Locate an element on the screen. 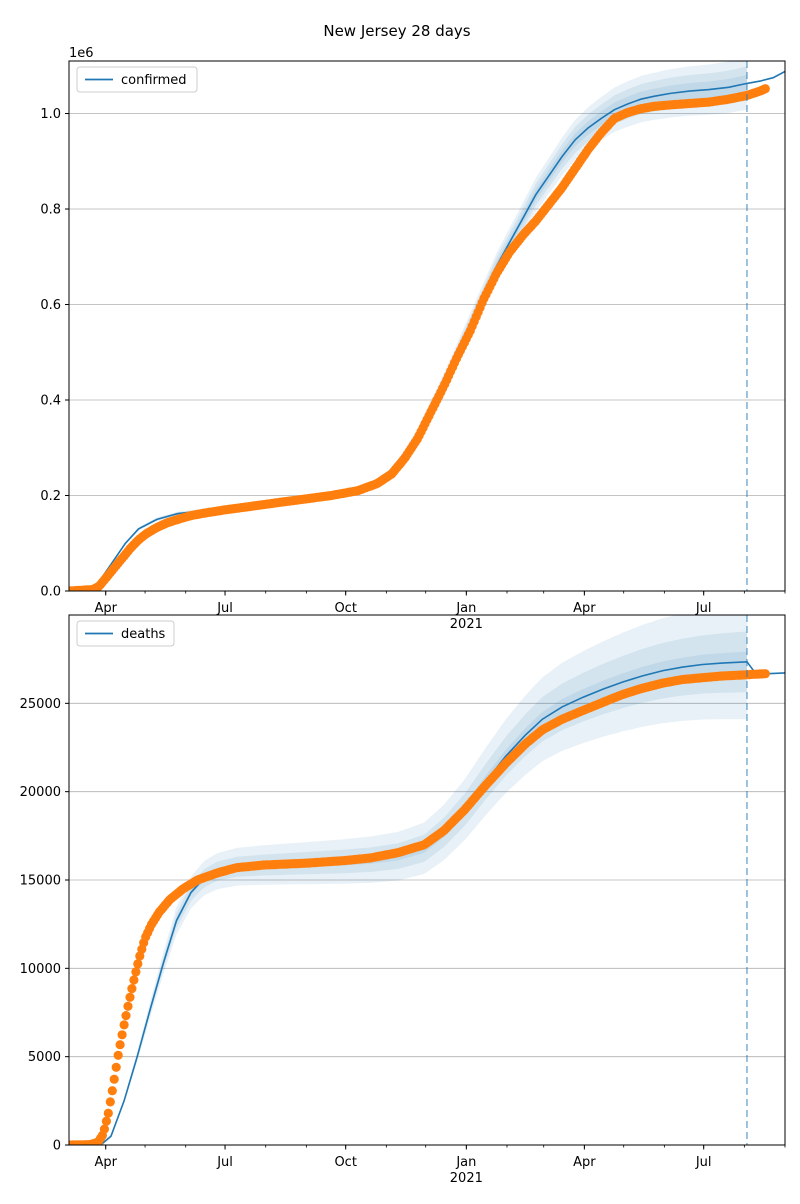  y-tick-label: 20000 is located at coordinates (40, 792).